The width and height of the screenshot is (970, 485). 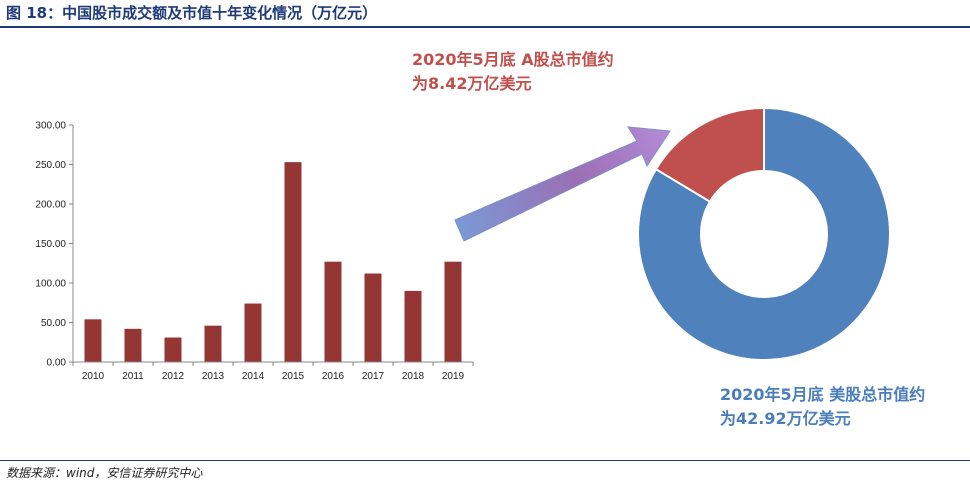 What do you see at coordinates (485, 460) in the screenshot?
I see `bottom-rule` at bounding box center [485, 460].